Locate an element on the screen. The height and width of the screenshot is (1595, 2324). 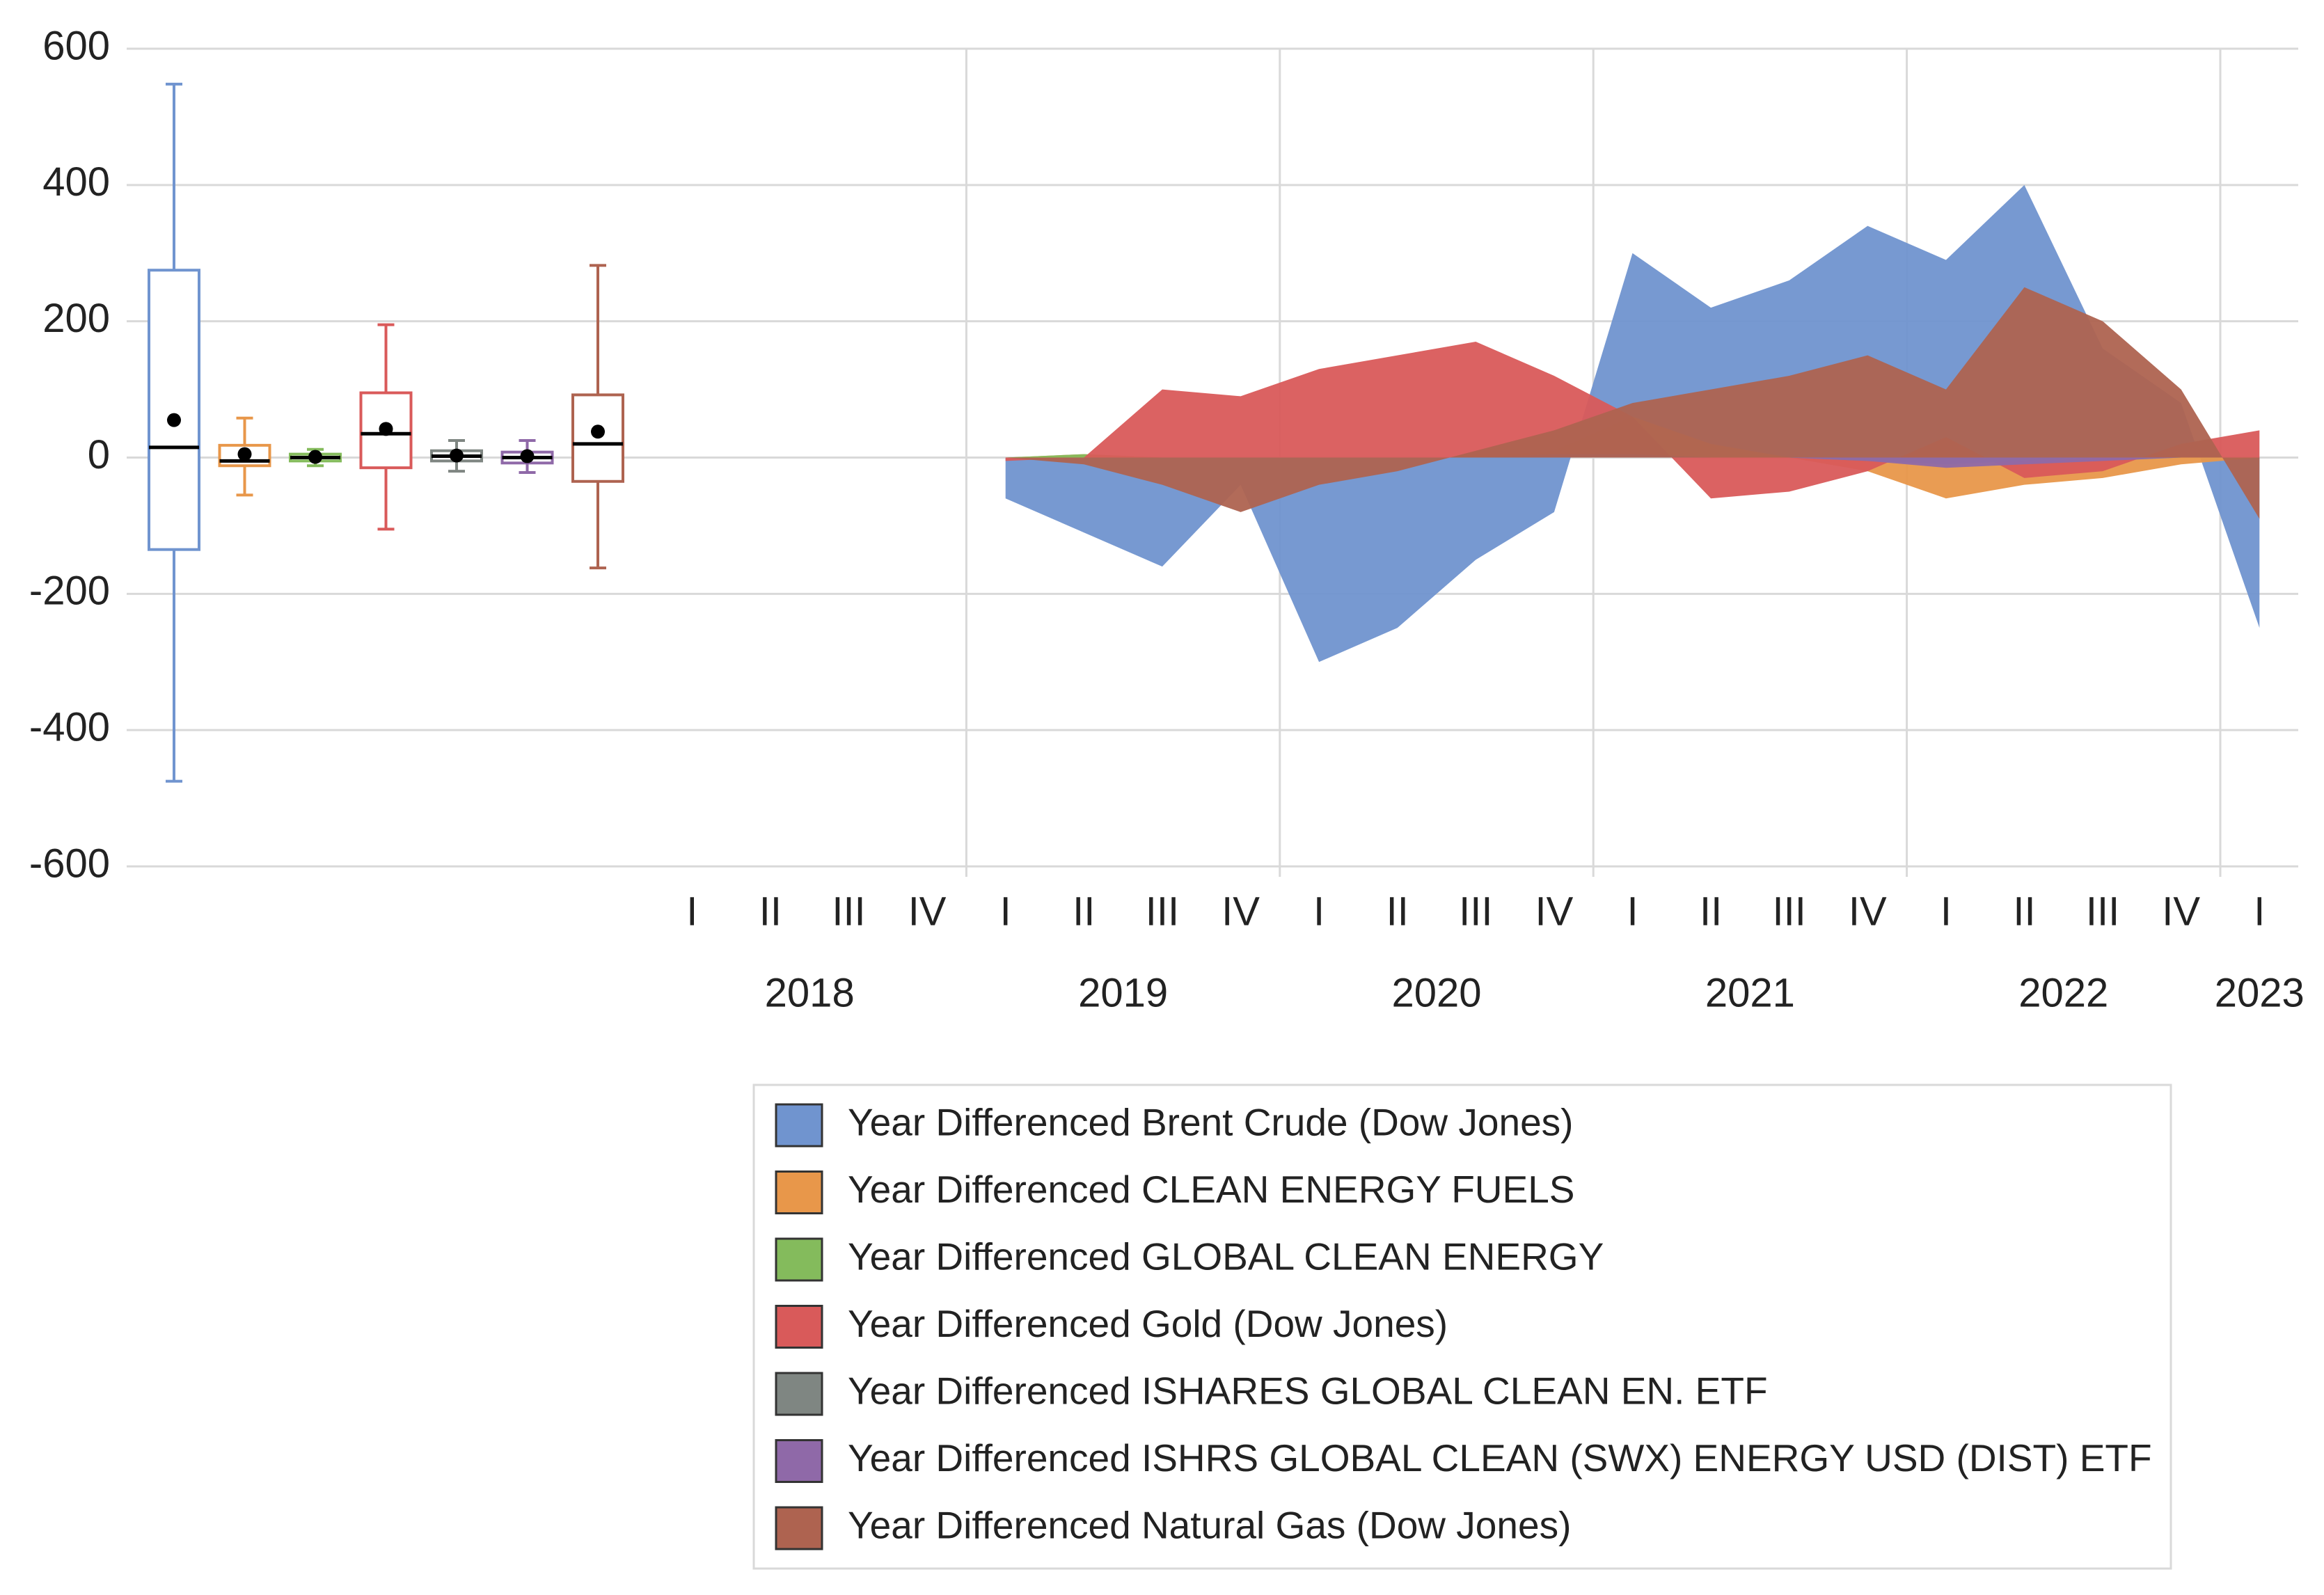
y-tick-label: 400 is located at coordinates (76, 182).